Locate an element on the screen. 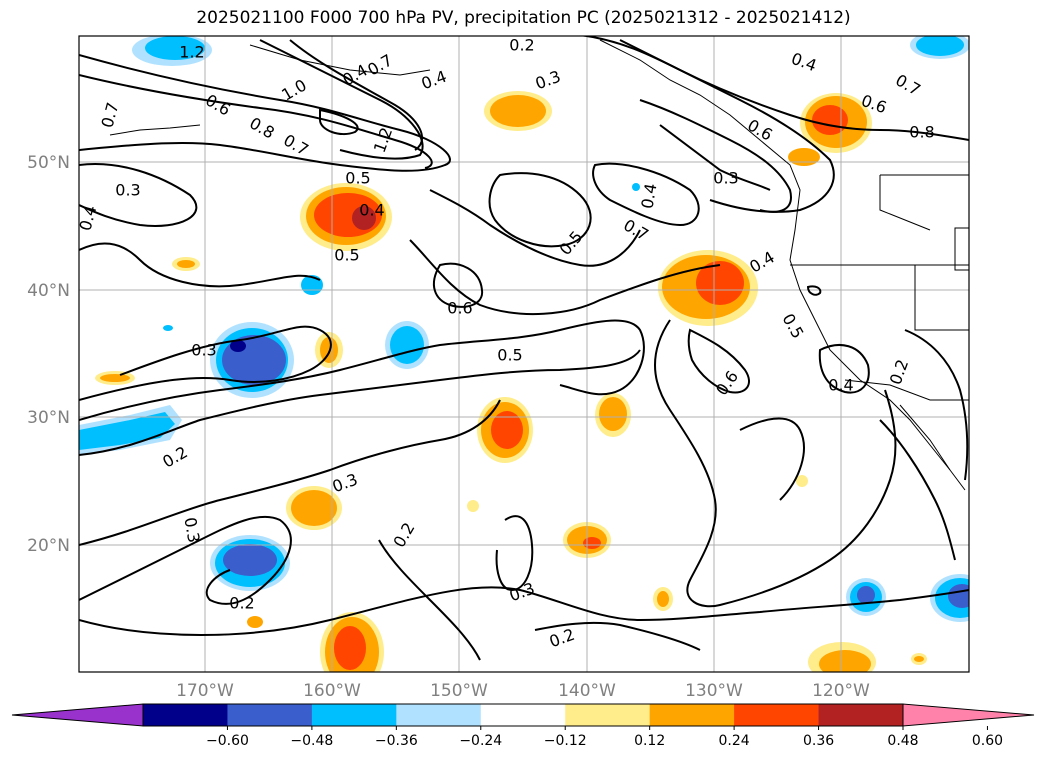 The height and width of the screenshot is (765, 1047). lat-label-50n: 50°N is located at coordinates (48, 163).